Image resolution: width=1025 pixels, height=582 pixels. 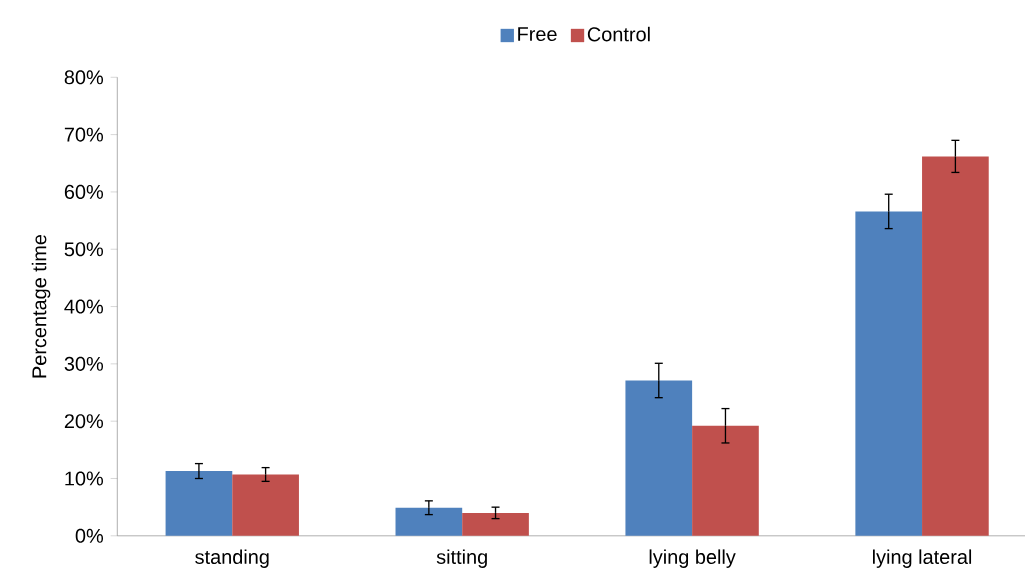 I want to click on y-tick-label: 0%, so click(x=89, y=535).